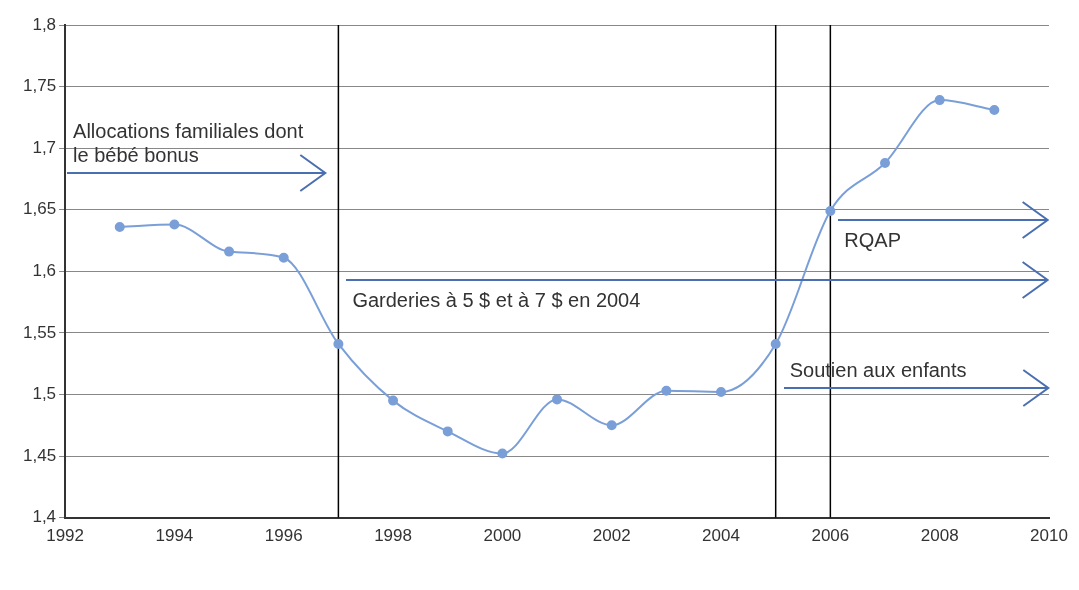 The height and width of the screenshot is (590, 1079). Describe the element at coordinates (44, 517) in the screenshot. I see `y-tick-label: 1,4` at that location.